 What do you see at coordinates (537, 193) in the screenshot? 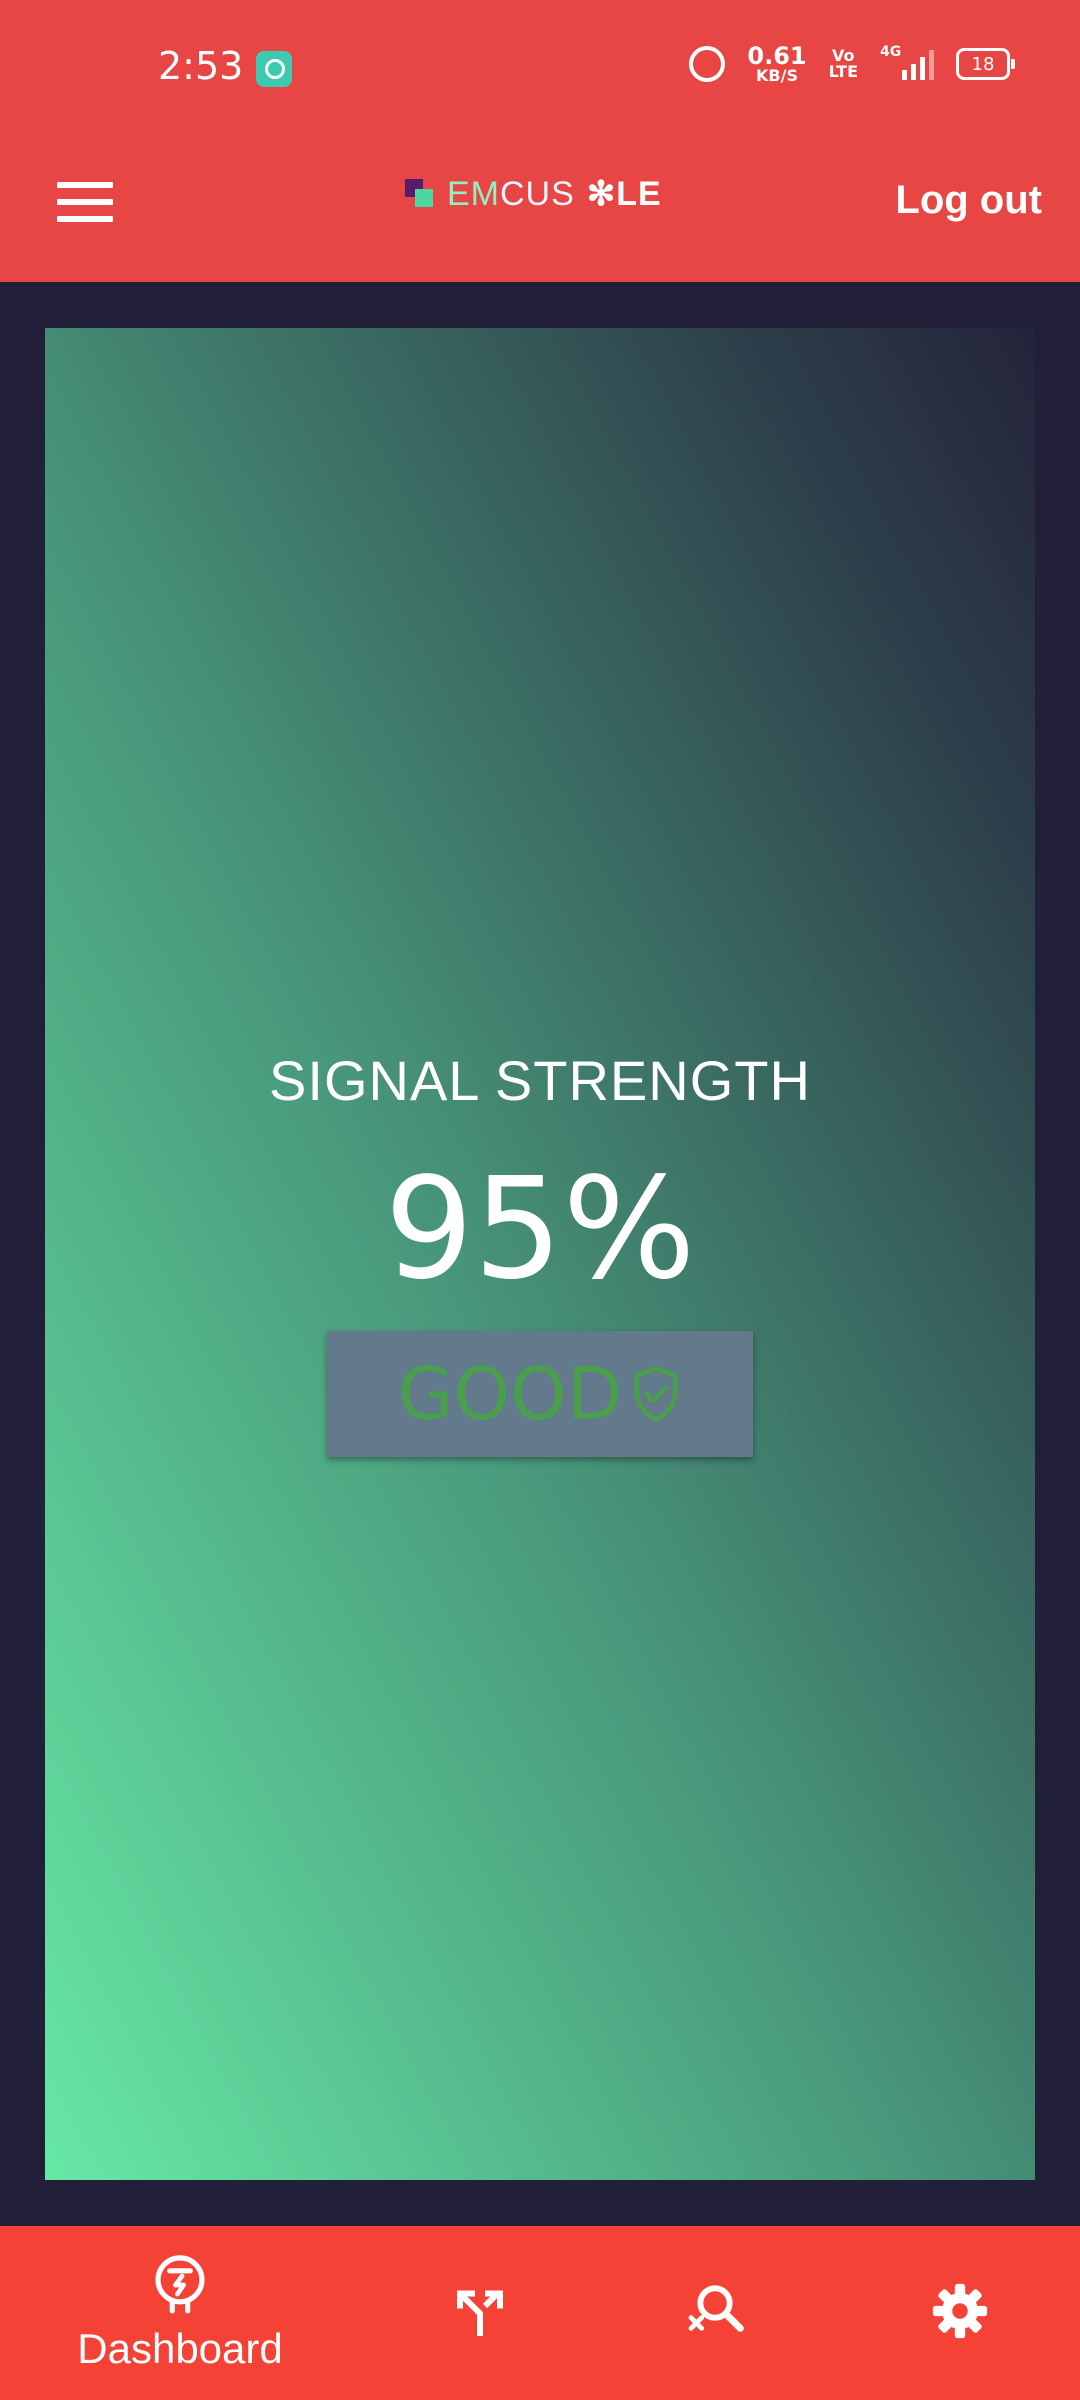
I see `logo-text-cus: CUS` at bounding box center [537, 193].